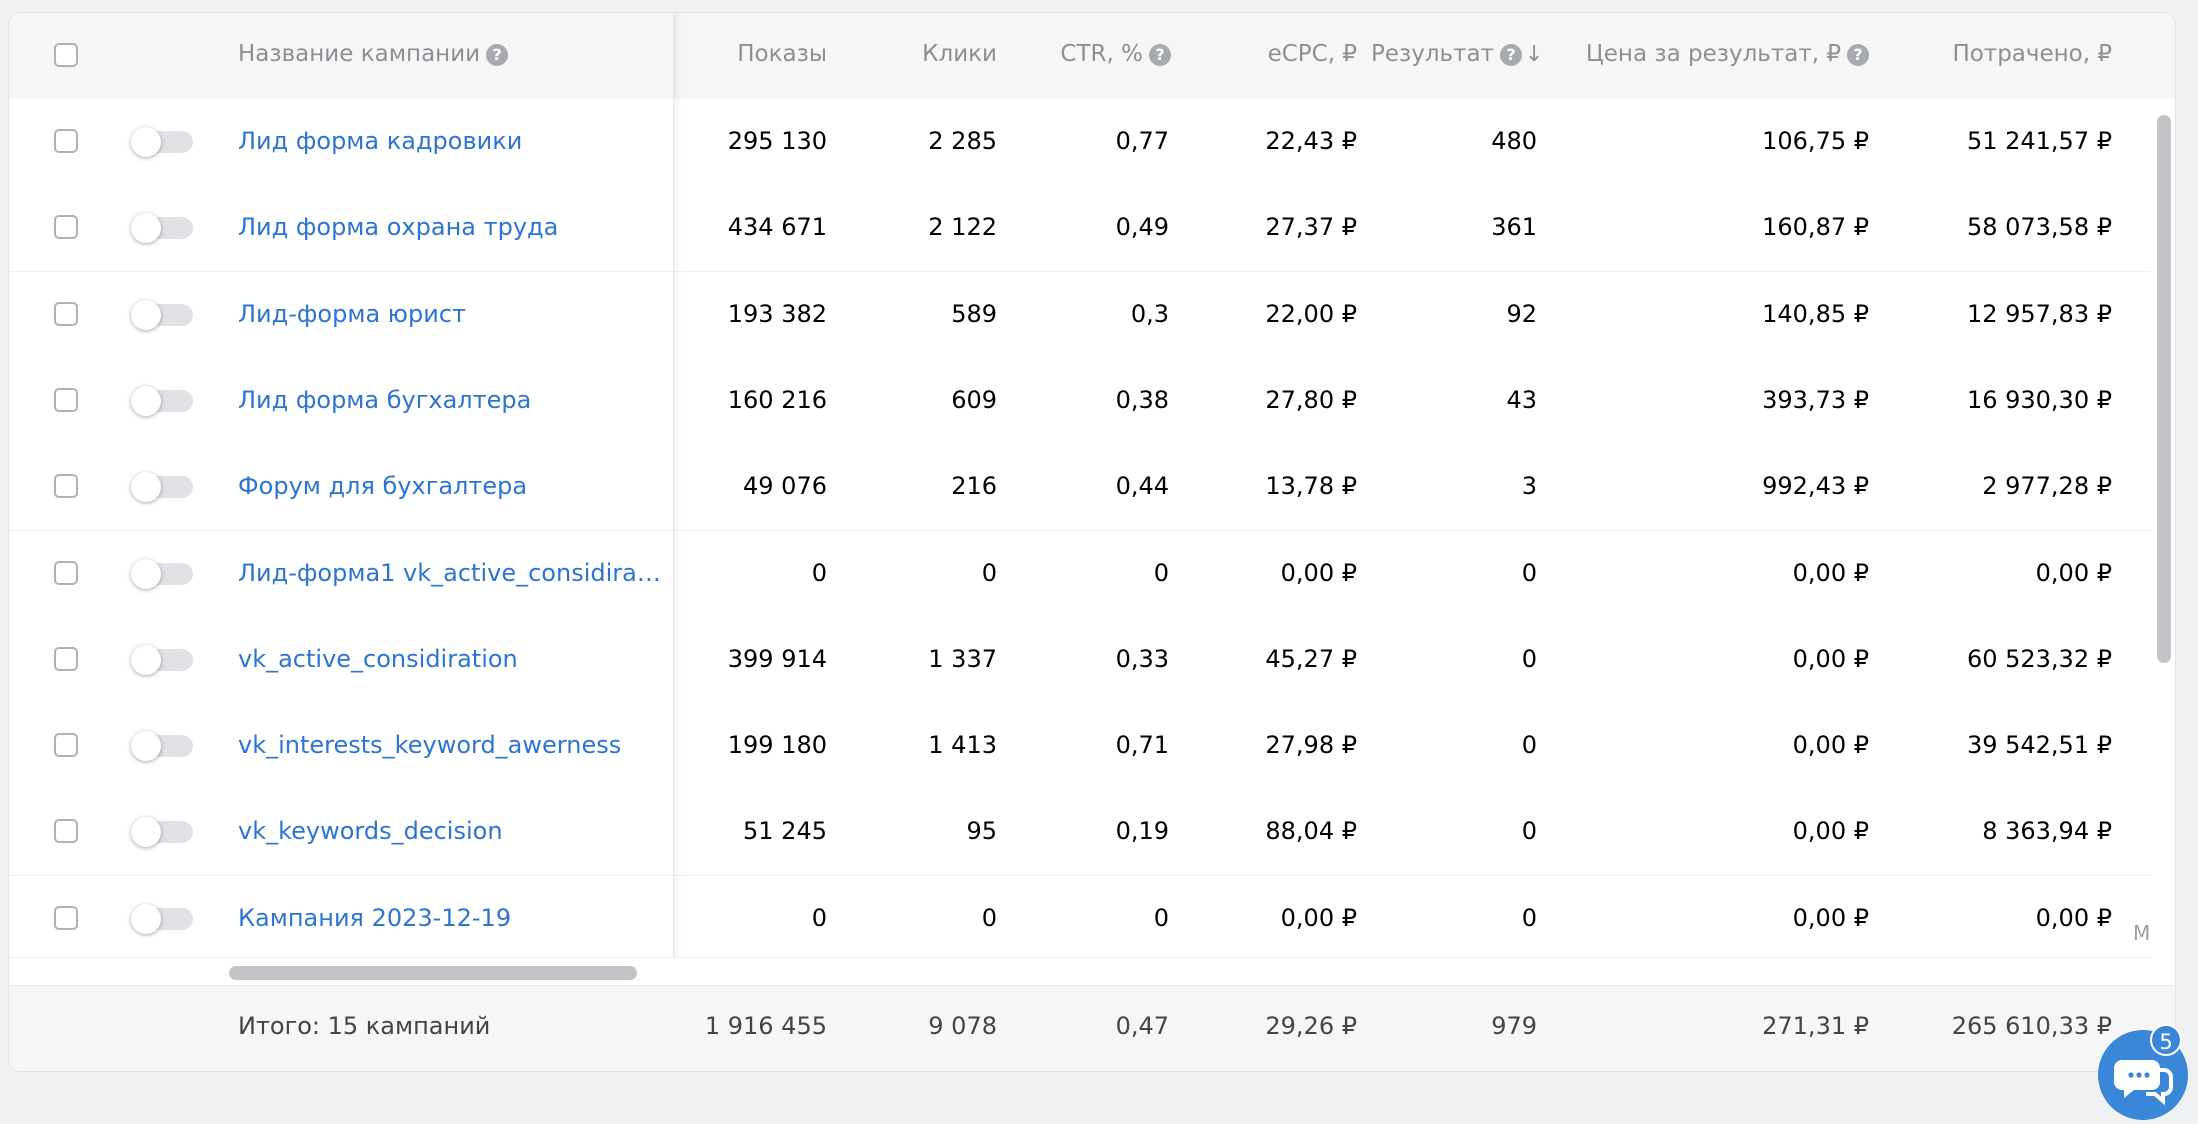 The width and height of the screenshot is (2198, 1124). I want to click on campaign-name-link: vk_interests_keyword_awerness, so click(430, 745).